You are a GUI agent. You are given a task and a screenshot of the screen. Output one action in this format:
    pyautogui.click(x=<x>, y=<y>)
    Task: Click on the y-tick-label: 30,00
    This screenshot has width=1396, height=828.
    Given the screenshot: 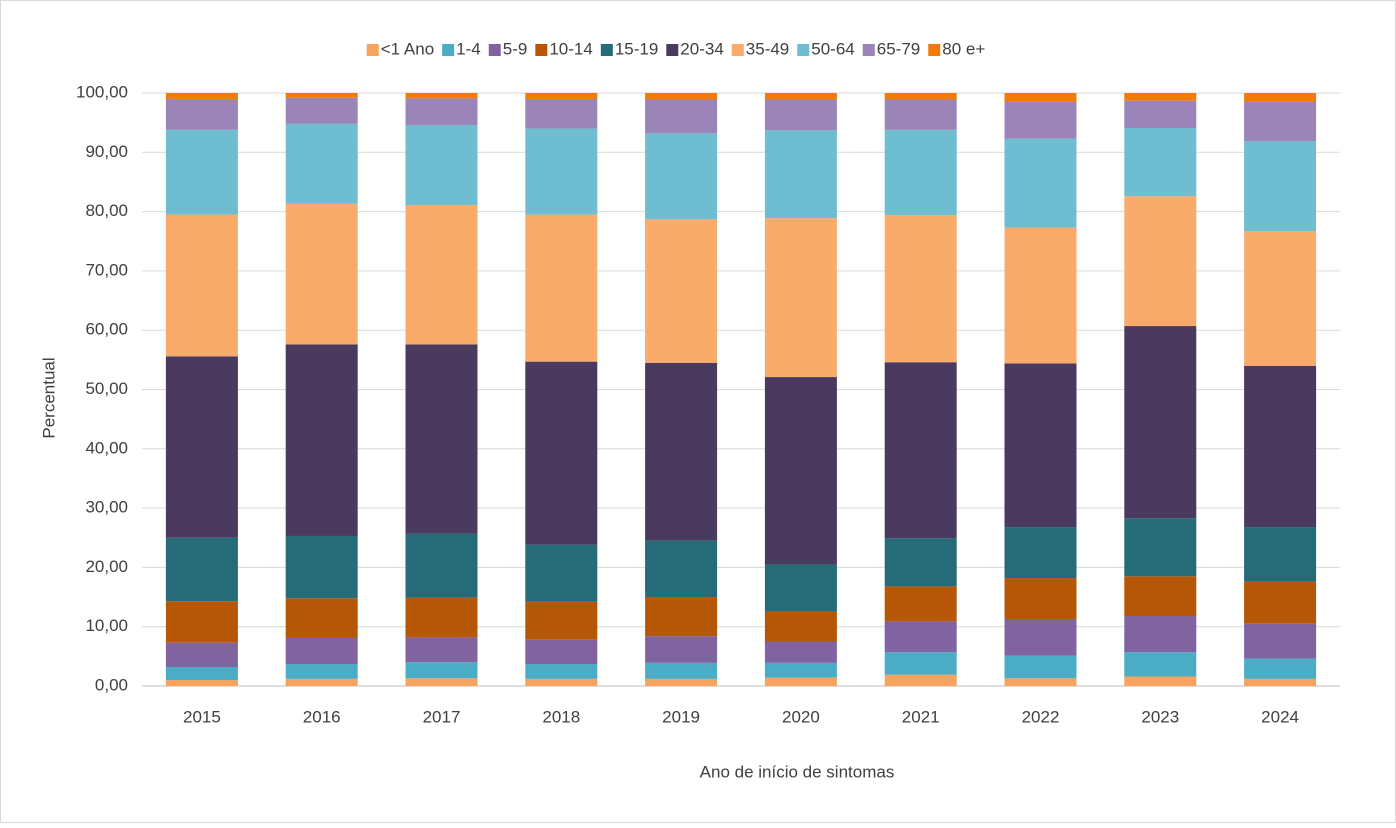 What is the action you would take?
    pyautogui.click(x=106, y=507)
    